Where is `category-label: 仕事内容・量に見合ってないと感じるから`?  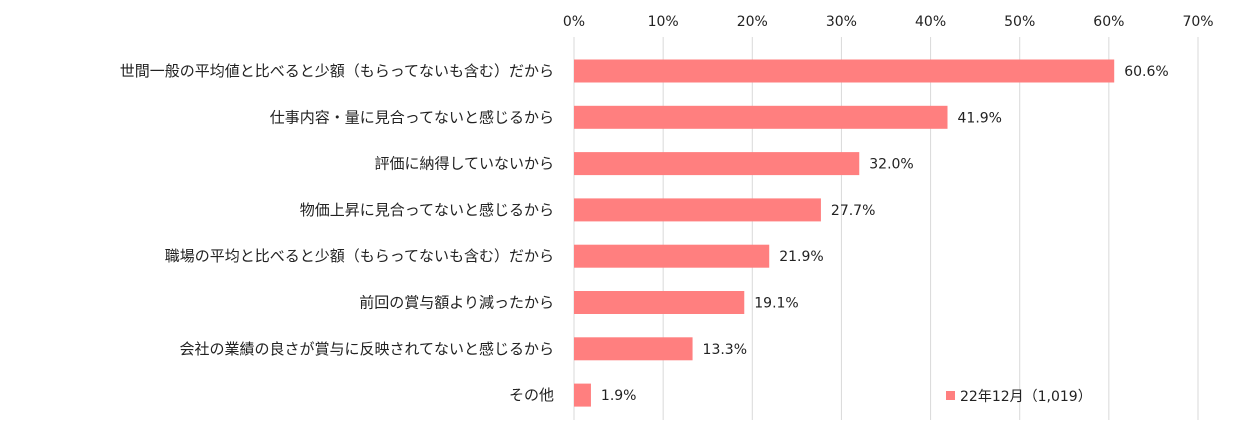
category-label: 仕事内容・量に見合ってないと感じるから is located at coordinates (412, 117).